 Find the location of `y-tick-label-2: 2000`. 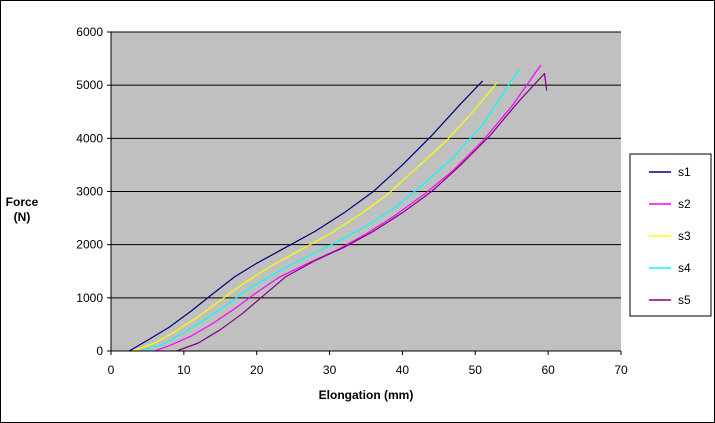

y-tick-label-2: 2000 is located at coordinates (89, 245).